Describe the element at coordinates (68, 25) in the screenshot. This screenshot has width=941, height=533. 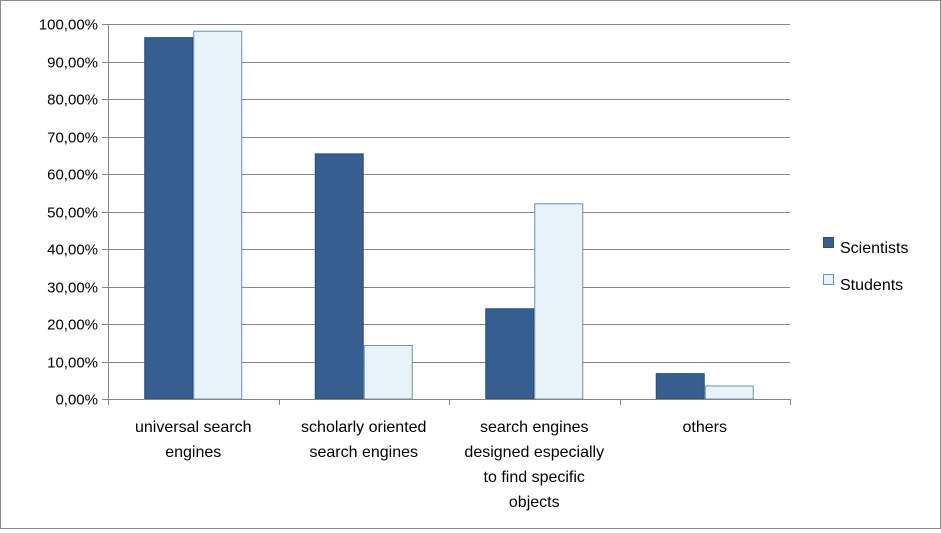
I see `y-tick-label: 100,00%` at that location.